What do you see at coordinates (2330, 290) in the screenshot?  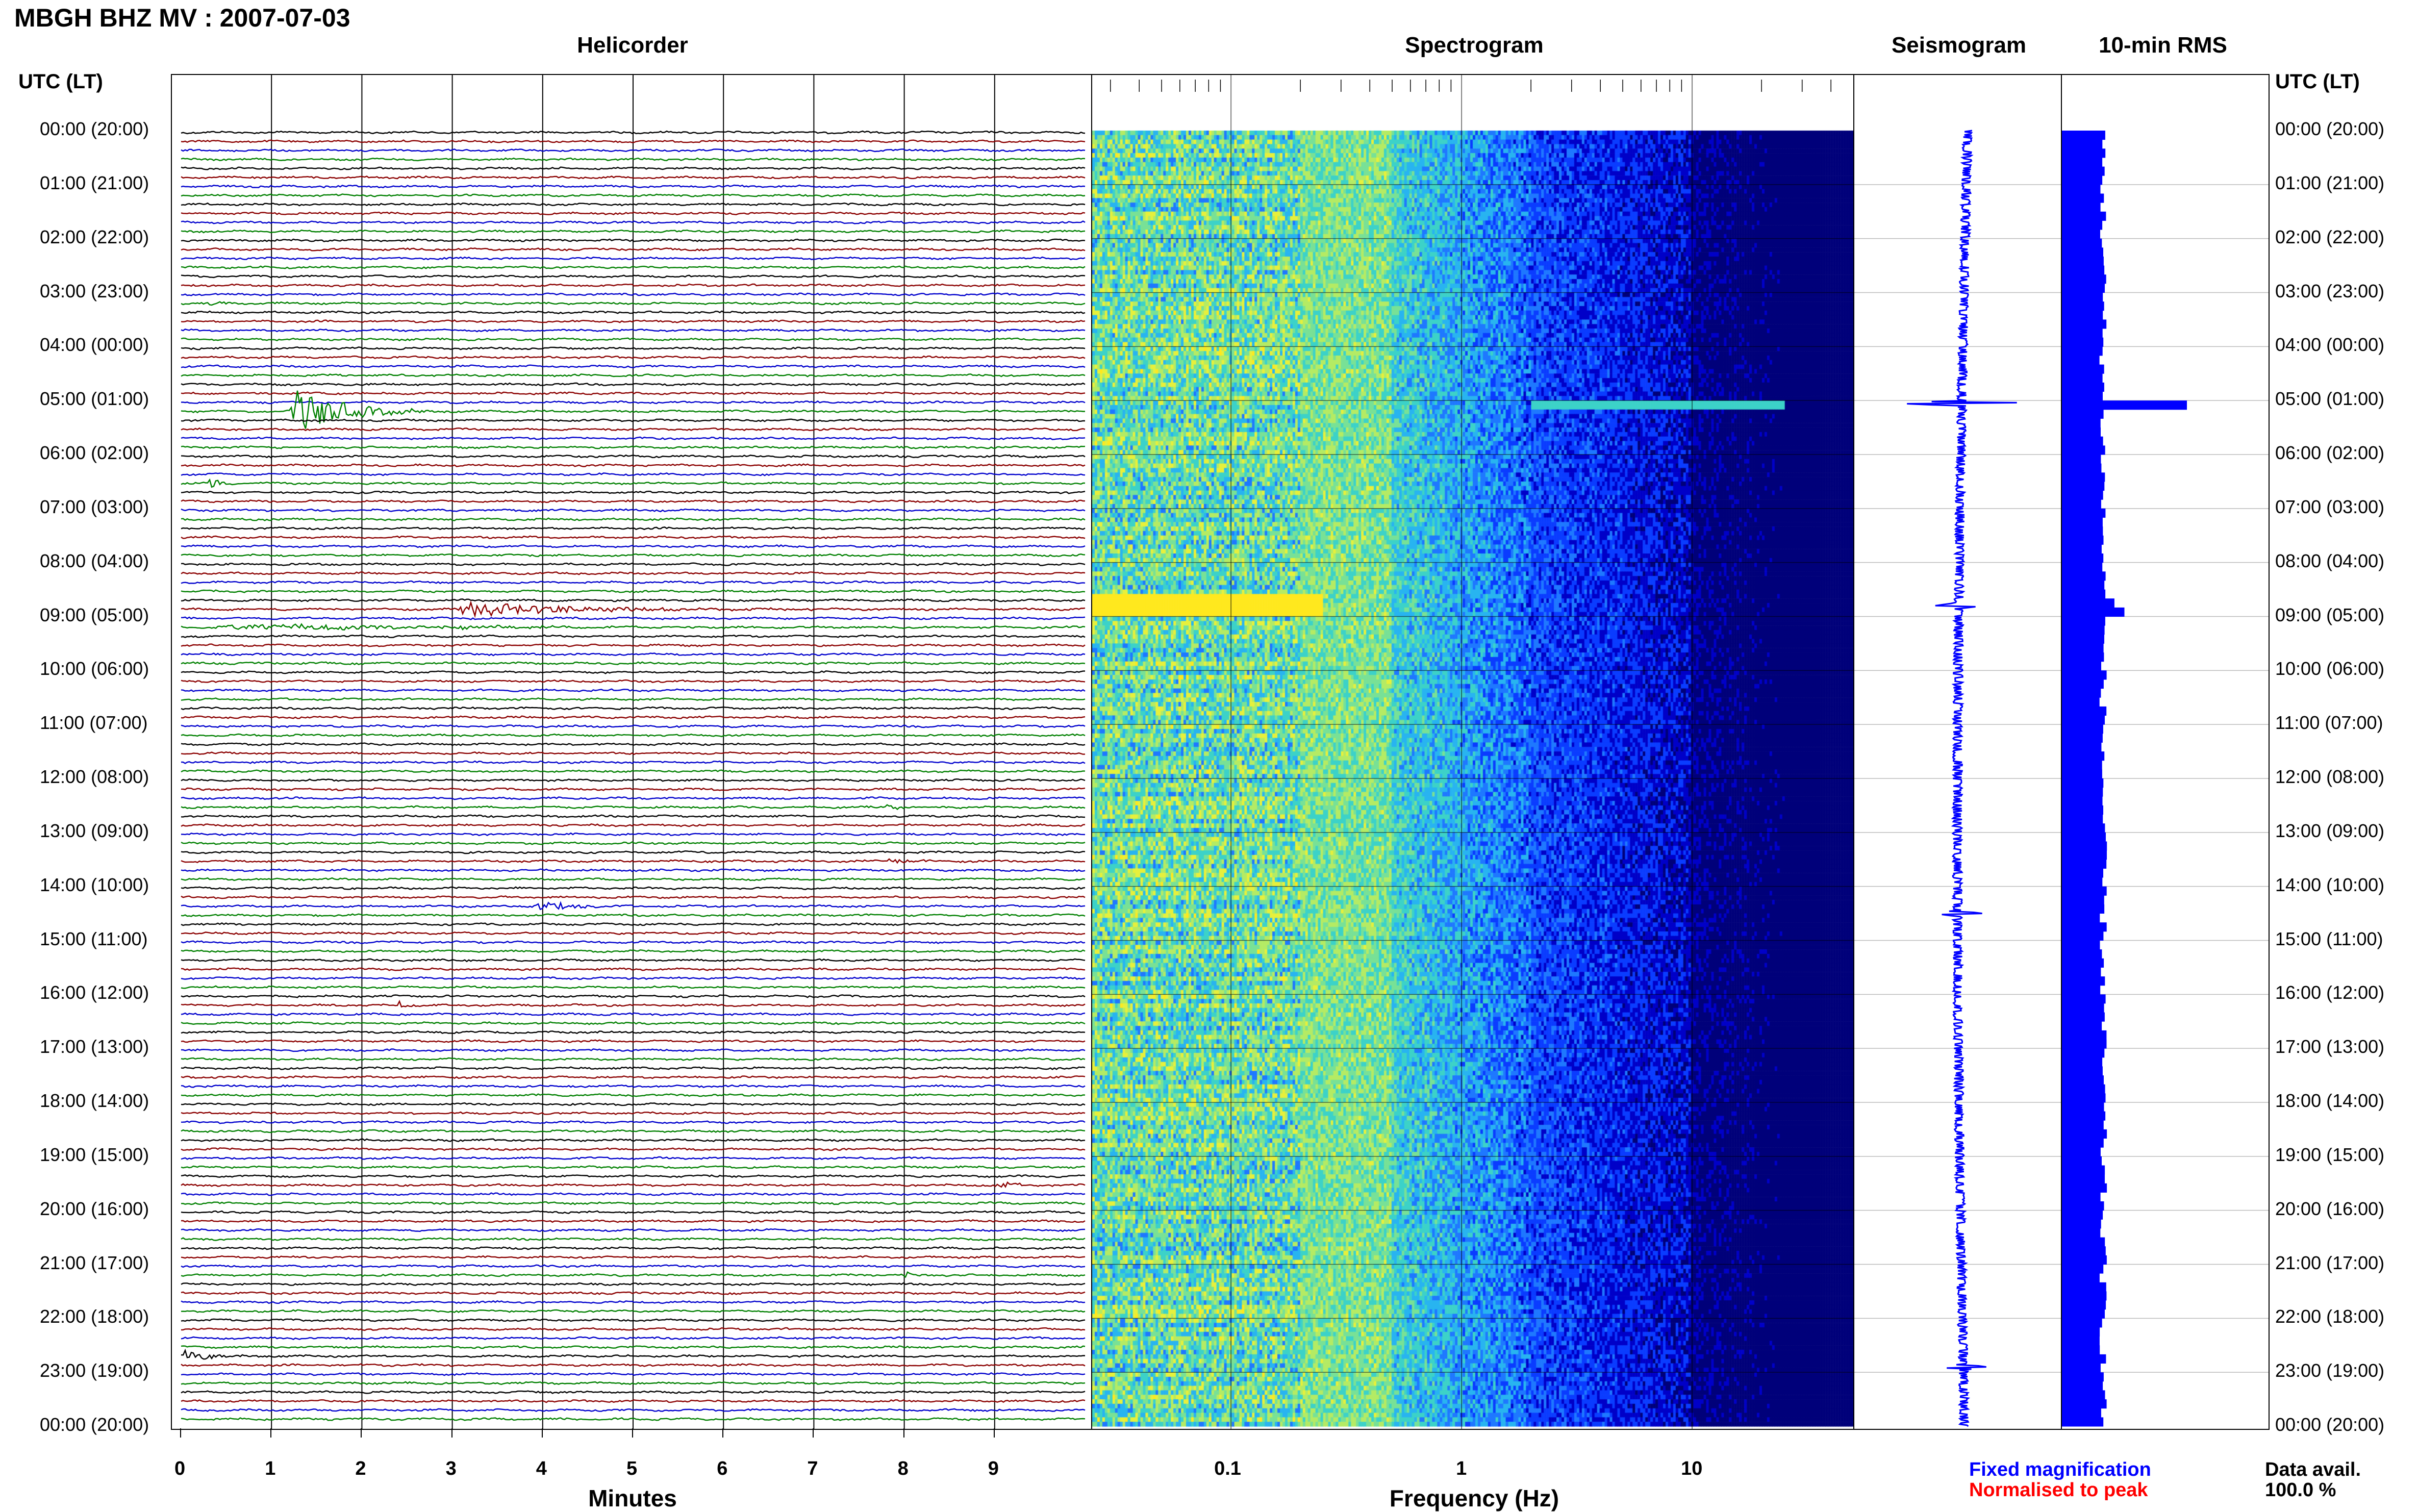 I see `time-label-right: 03:00 (23:00)` at bounding box center [2330, 290].